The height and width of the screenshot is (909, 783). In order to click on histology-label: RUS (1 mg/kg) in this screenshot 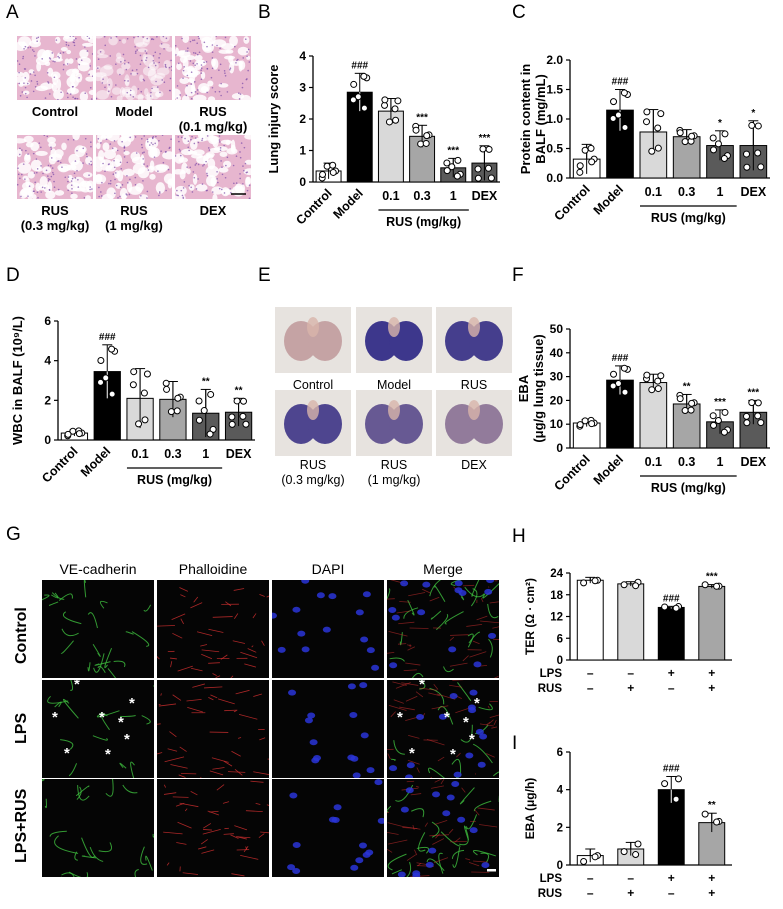, I will do `click(134, 218)`.